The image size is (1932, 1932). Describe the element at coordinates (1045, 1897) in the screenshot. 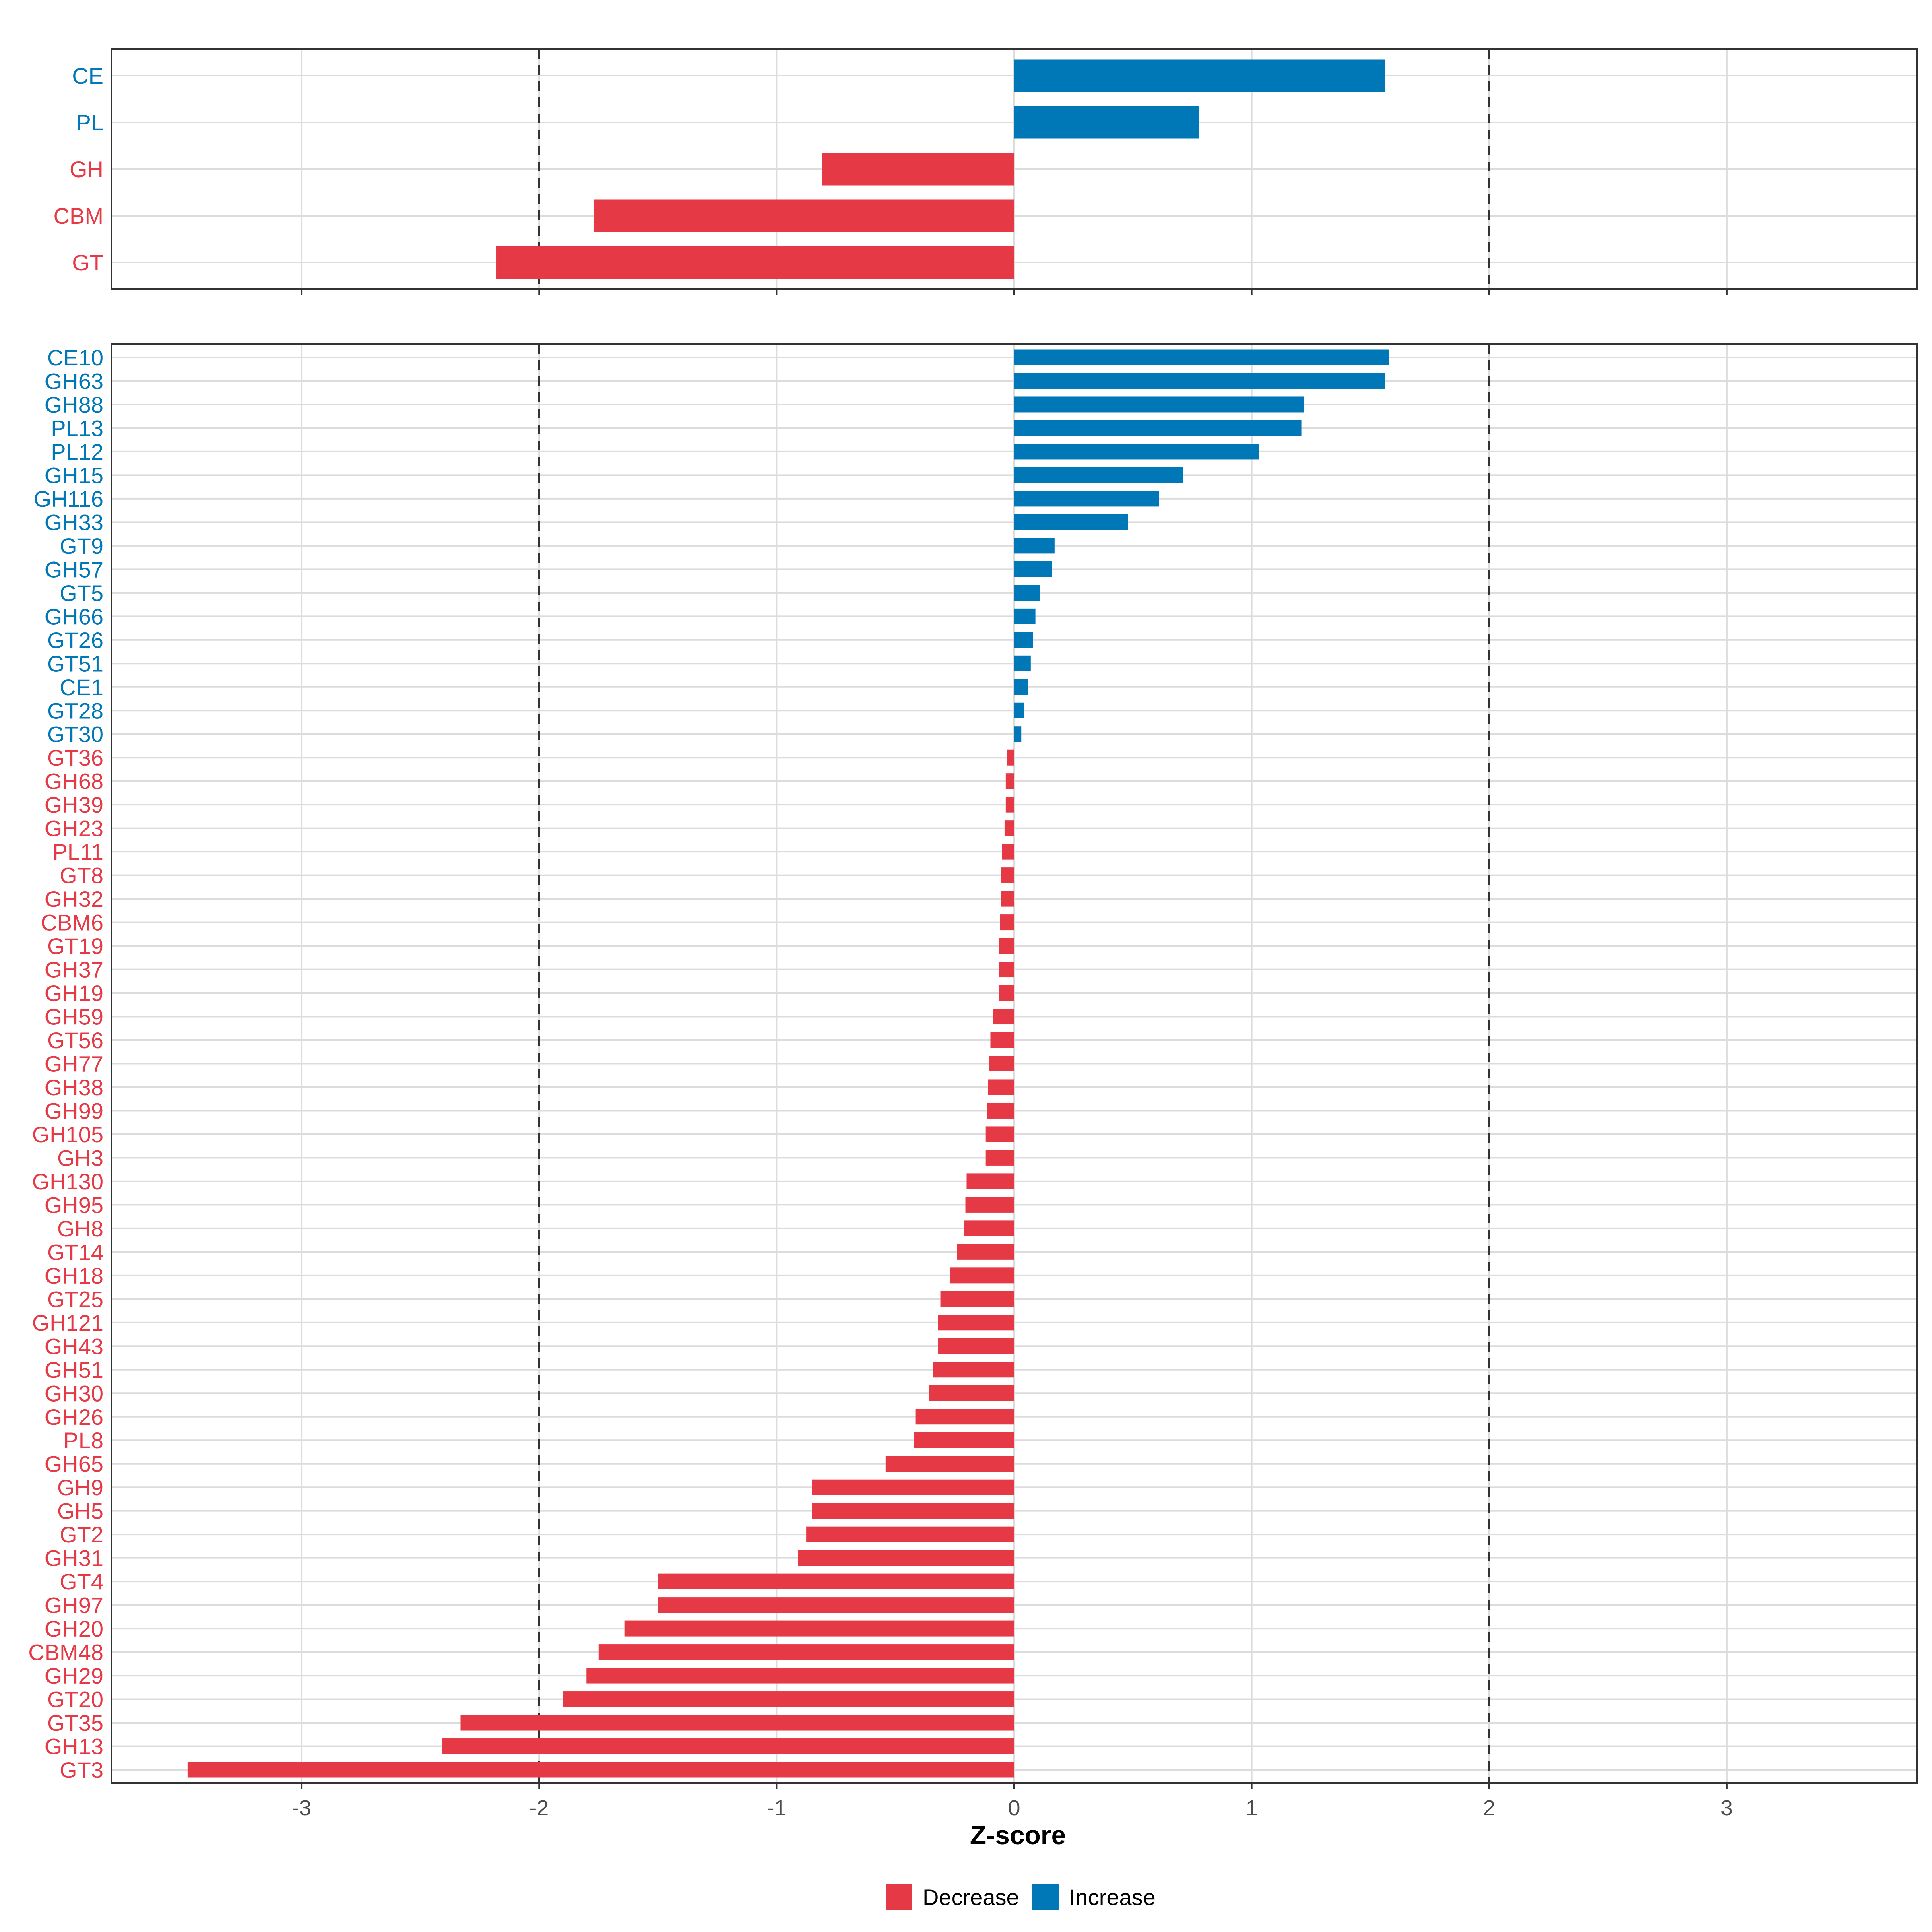

I see `legend-swatch-increase` at that location.